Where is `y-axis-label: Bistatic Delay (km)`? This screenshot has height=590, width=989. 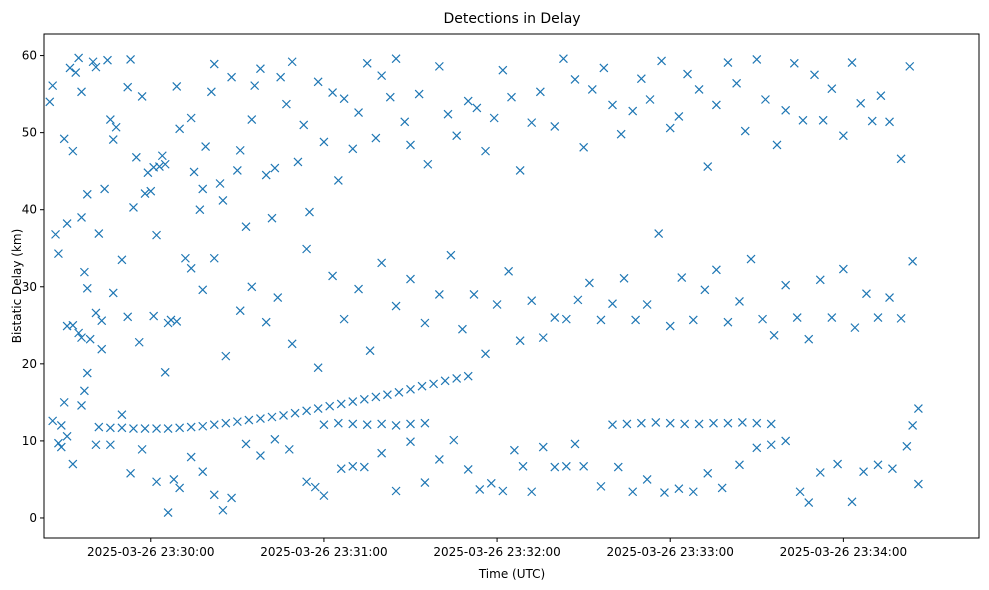
y-axis-label: Bistatic Delay (km) is located at coordinates (17, 286).